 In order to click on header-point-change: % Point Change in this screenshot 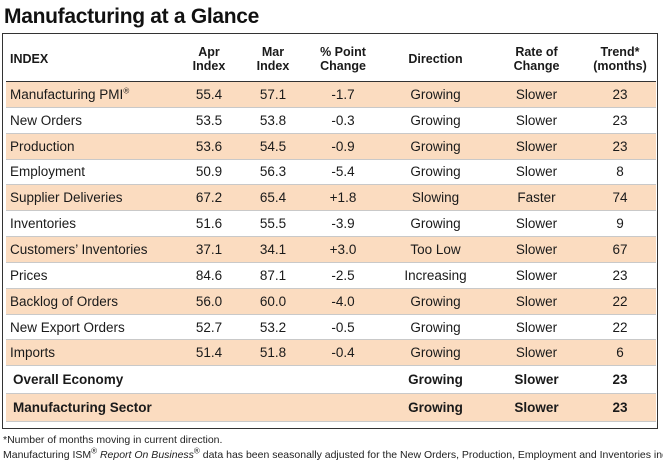, I will do `click(343, 59)`.